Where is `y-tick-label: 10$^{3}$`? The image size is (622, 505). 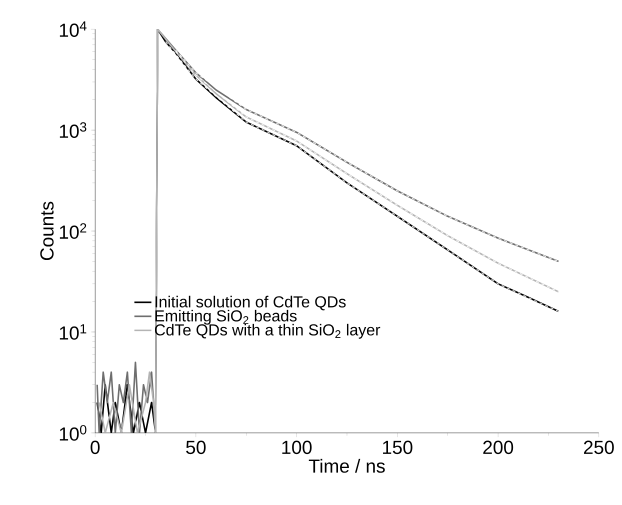
y-tick-label: 10$^{3}$ is located at coordinates (73, 130).